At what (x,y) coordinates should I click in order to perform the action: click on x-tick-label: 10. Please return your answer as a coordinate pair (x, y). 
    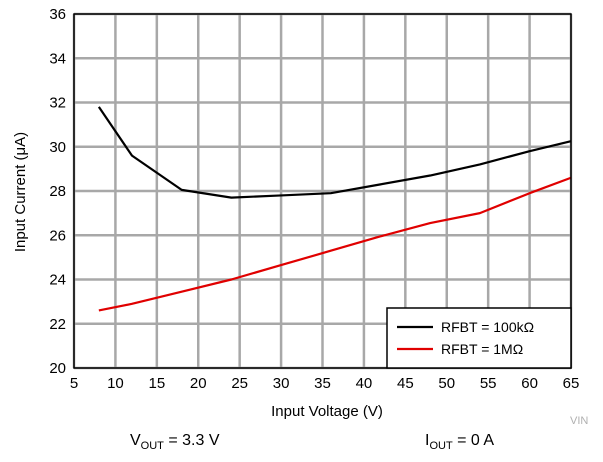
    Looking at the image, I should click on (115, 383).